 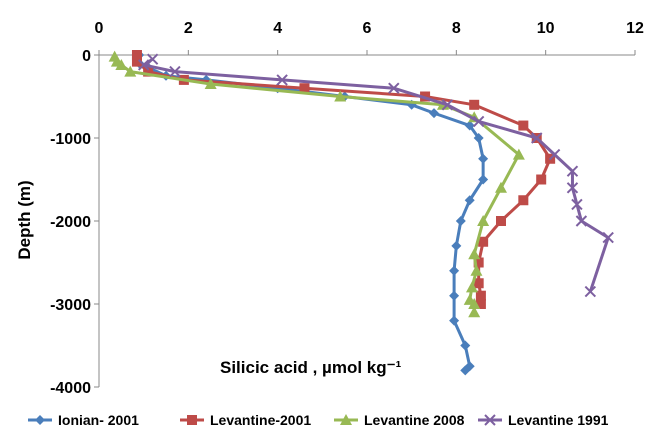 I want to click on y-tick-label: -4000, so click(x=70, y=388).